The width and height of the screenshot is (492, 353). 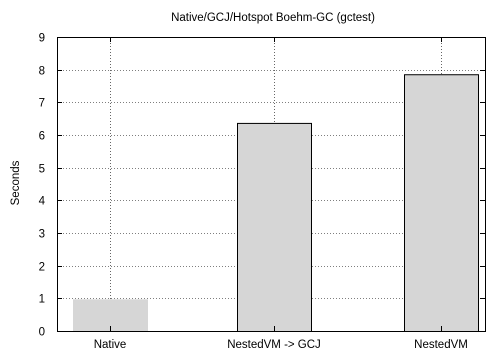 I want to click on y-tick-label: 4, so click(x=42, y=202).